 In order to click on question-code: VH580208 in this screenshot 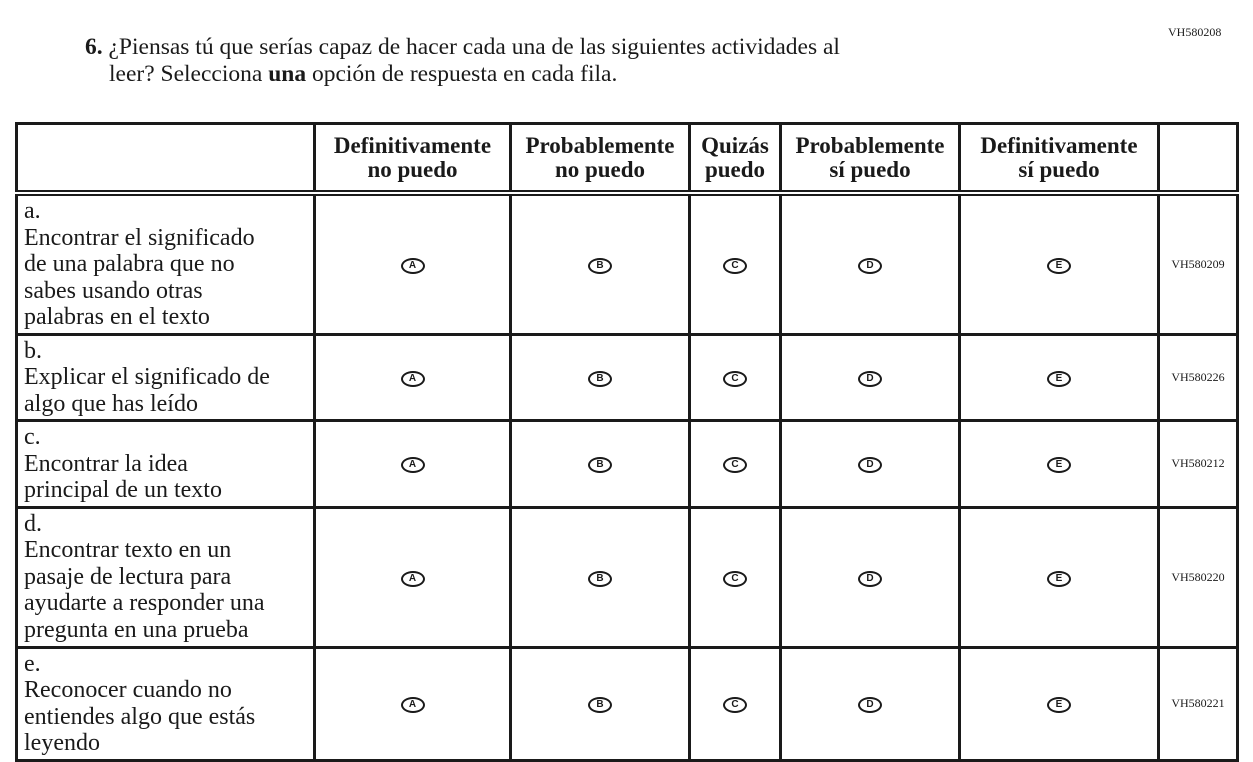, I will do `click(1195, 32)`.